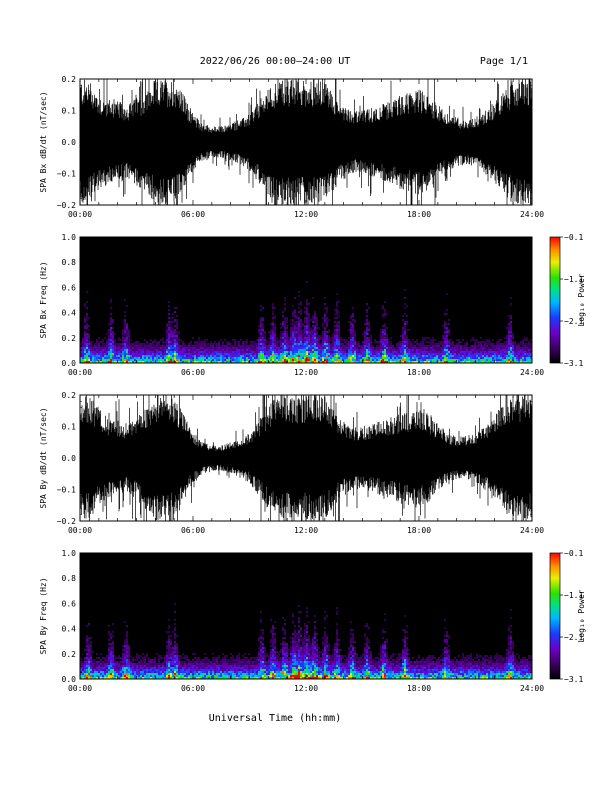 The image size is (612, 792). What do you see at coordinates (43, 457) in the screenshot?
I see `y-axis-title: SPA By dB/dt (nT/sec)` at bounding box center [43, 457].